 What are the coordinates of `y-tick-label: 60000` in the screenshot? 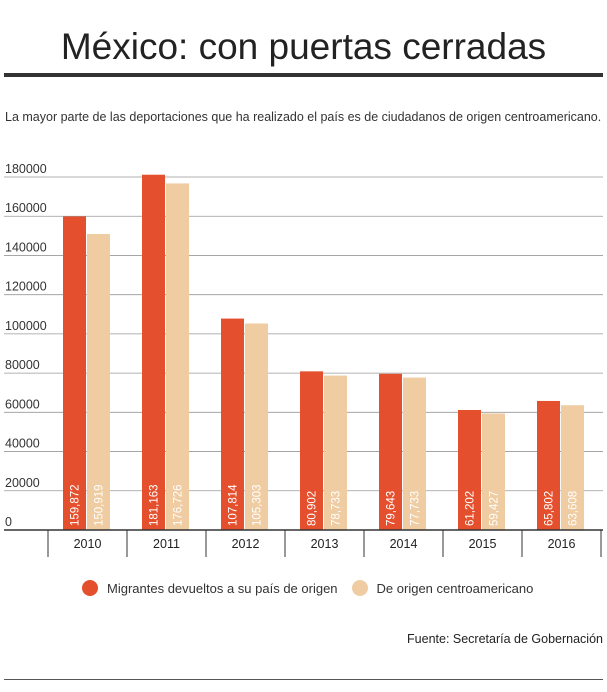 It's located at (22, 404).